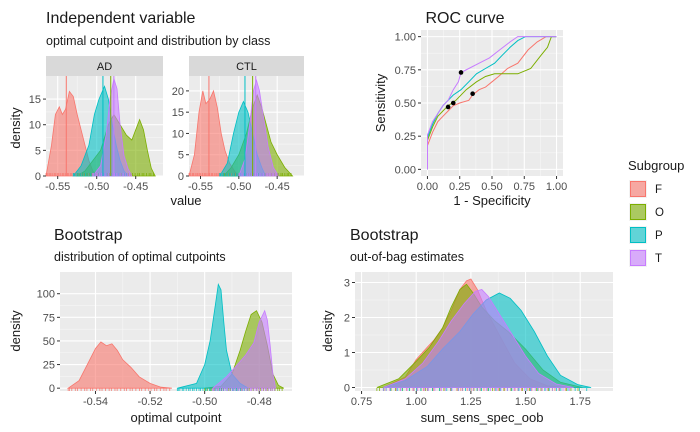  What do you see at coordinates (140, 257) in the screenshot?
I see `bootstrap-cutpoints-subtitle: distribution of optimal cutpoints` at bounding box center [140, 257].